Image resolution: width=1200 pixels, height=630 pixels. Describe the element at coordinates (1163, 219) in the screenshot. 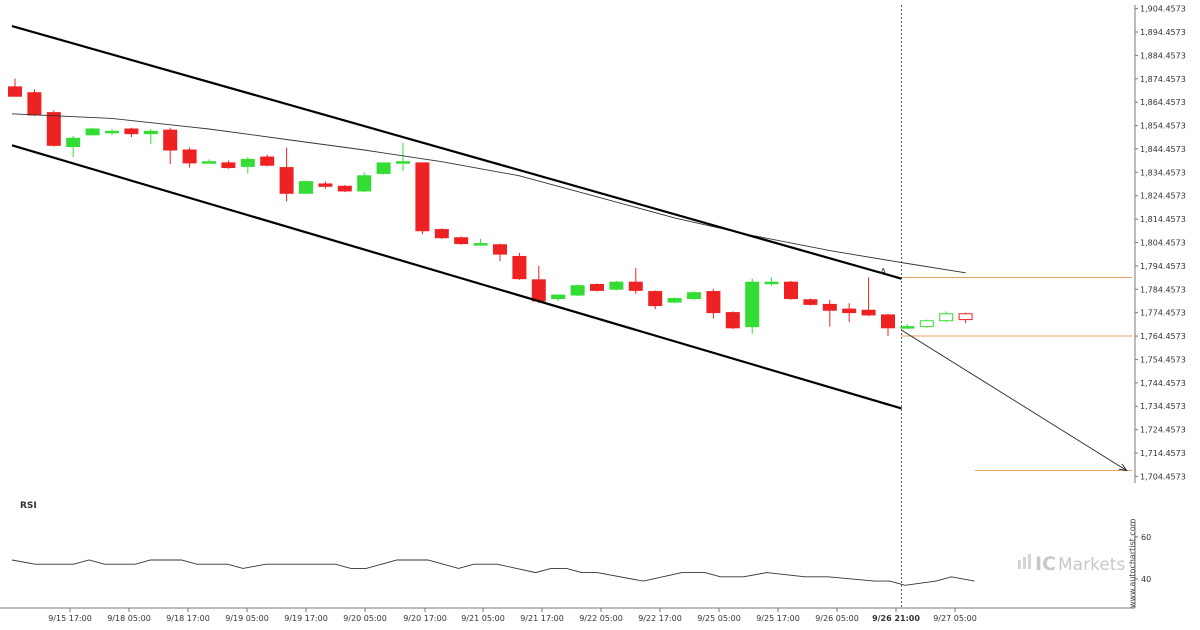

I see `price-tick-label: 1,814.4573` at that location.